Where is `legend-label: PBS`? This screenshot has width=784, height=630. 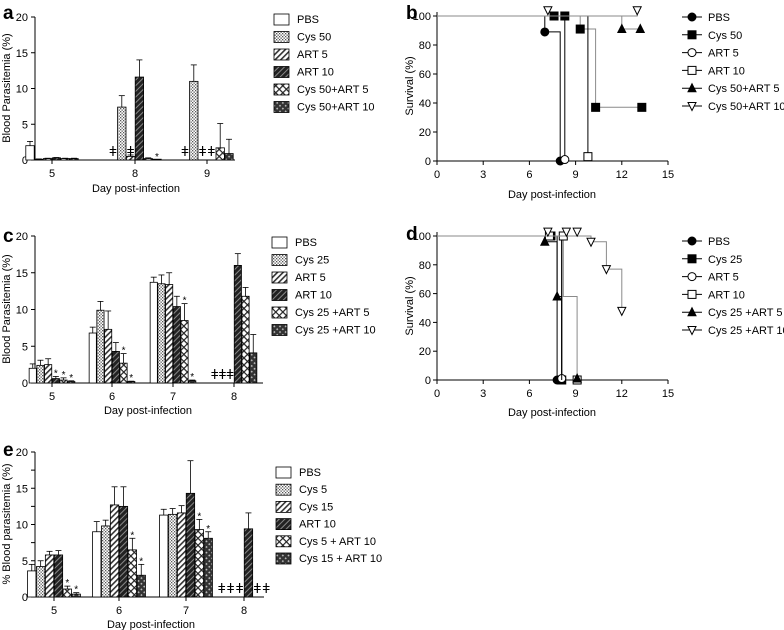 legend-label: PBS is located at coordinates (310, 473).